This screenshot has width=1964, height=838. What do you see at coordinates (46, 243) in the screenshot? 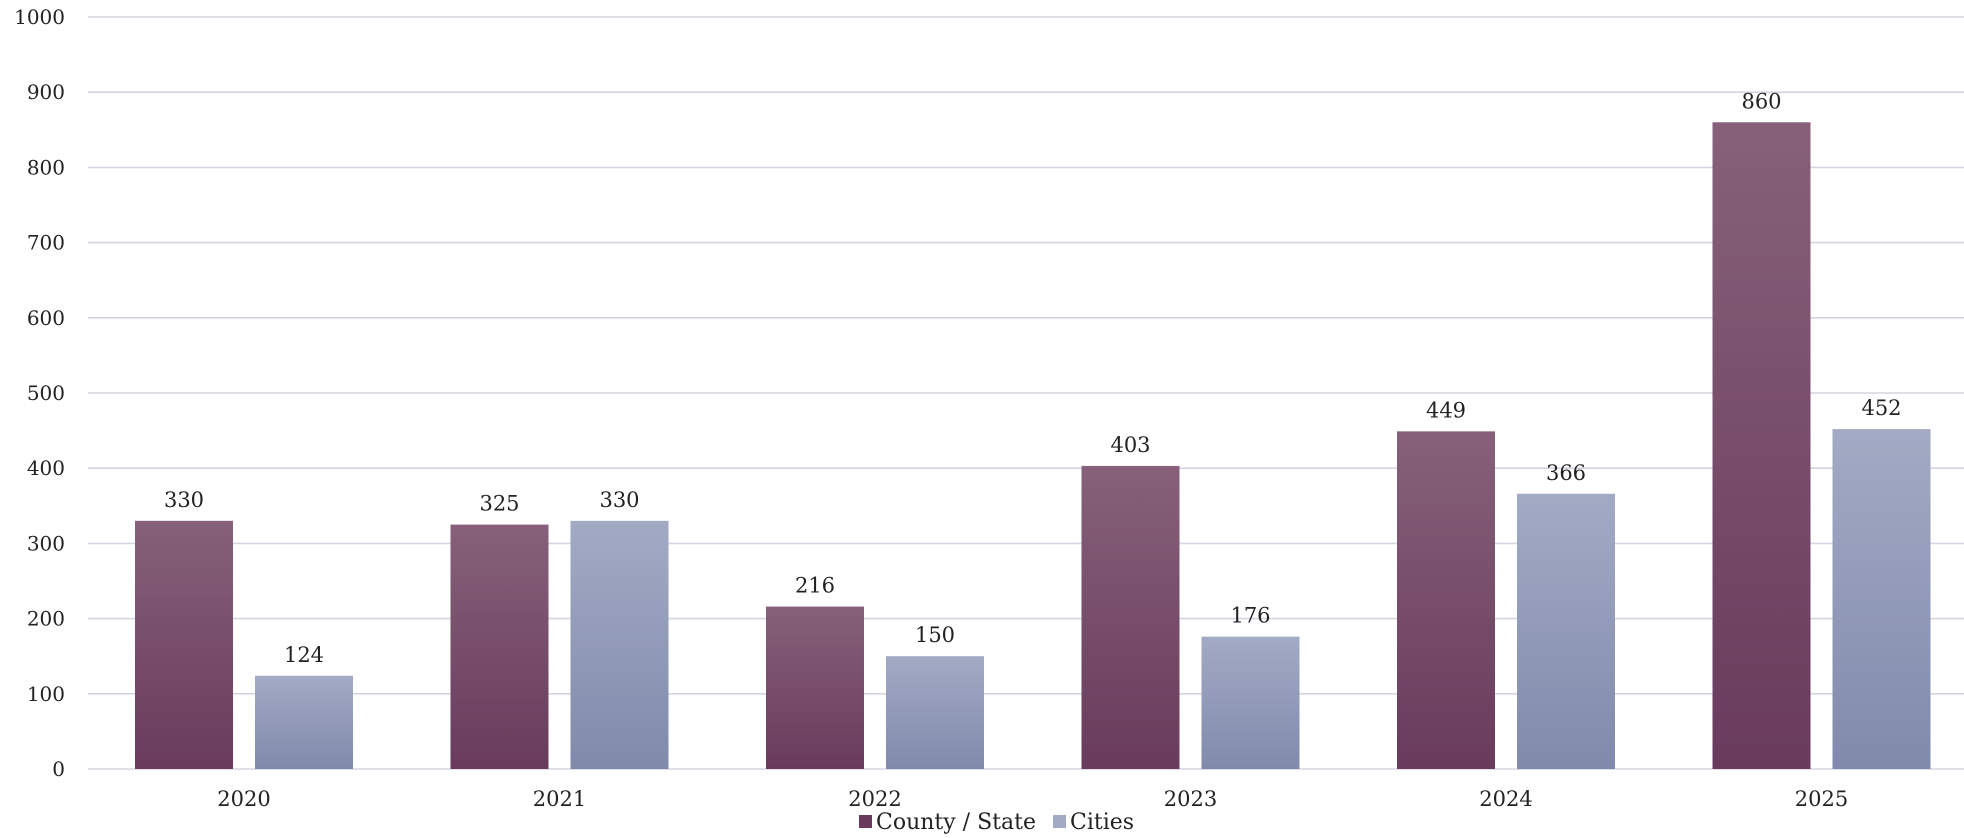
I see `y-tick-label-700: 700` at bounding box center [46, 243].